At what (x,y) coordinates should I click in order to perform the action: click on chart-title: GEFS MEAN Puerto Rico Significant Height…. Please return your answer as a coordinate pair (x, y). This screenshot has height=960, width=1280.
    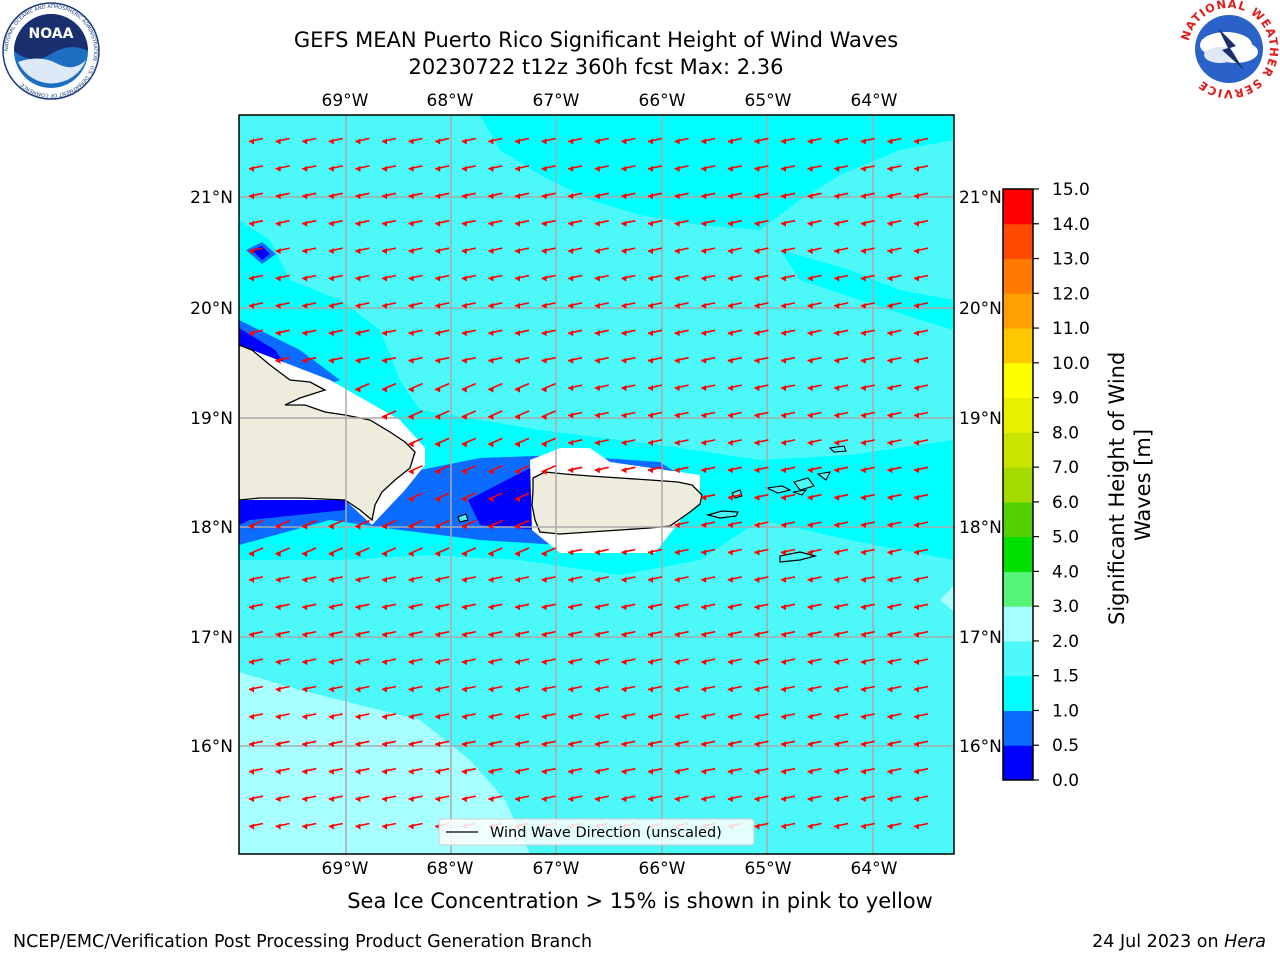
    Looking at the image, I should click on (596, 40).